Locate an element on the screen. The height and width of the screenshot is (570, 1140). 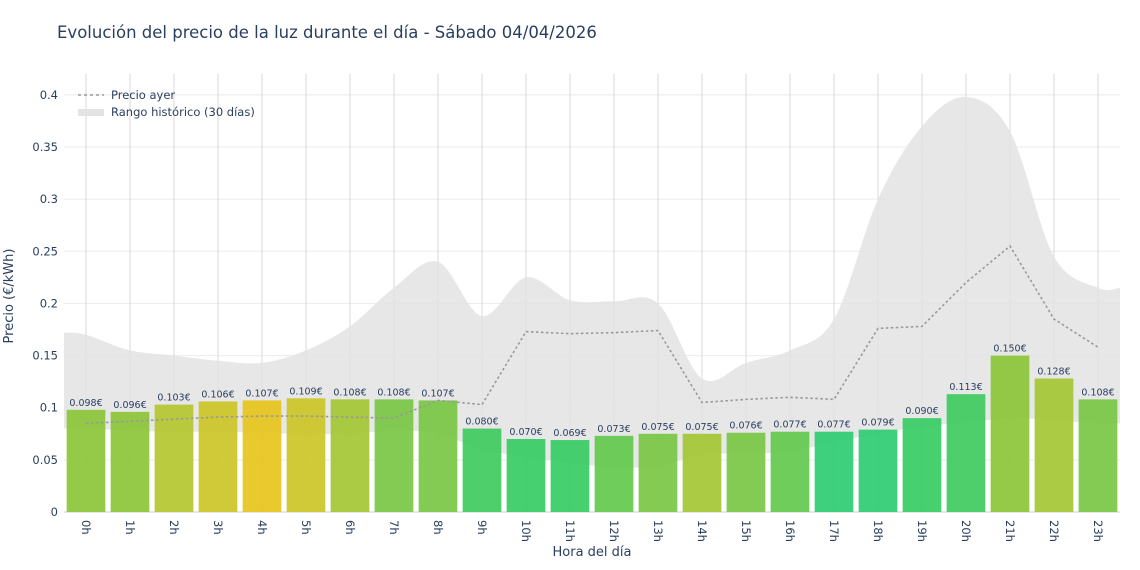
y-axis-label: Precio (€/kWh) is located at coordinates (9, 296).